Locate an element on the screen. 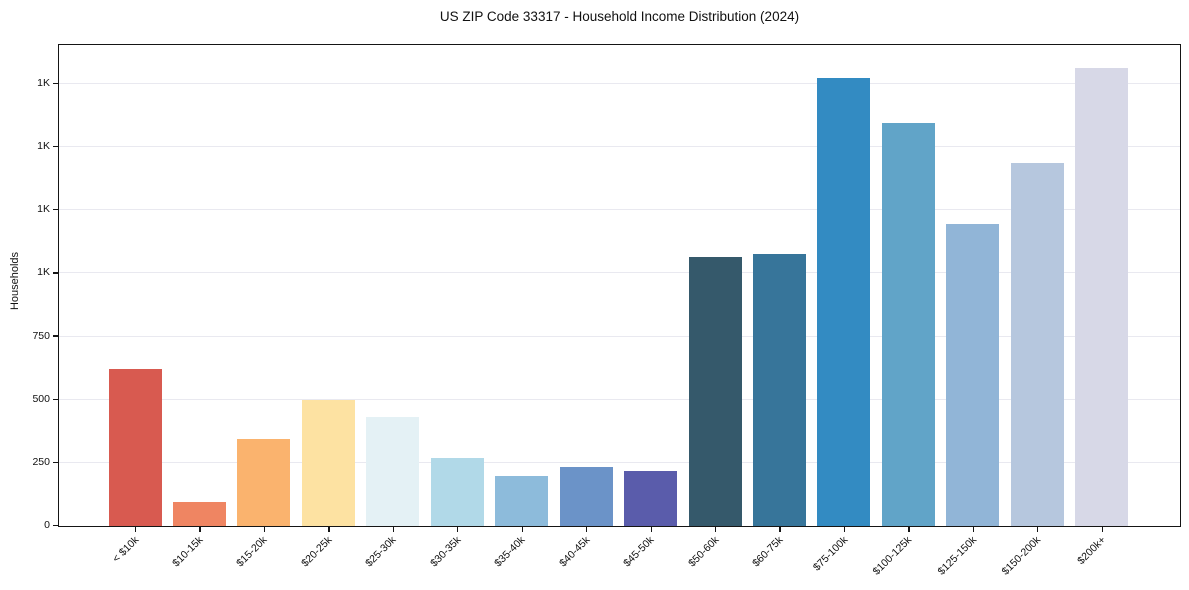 Image resolution: width=1189 pixels, height=590 pixels. x-tick-label-25-30k: $25-30k is located at coordinates (381, 552).